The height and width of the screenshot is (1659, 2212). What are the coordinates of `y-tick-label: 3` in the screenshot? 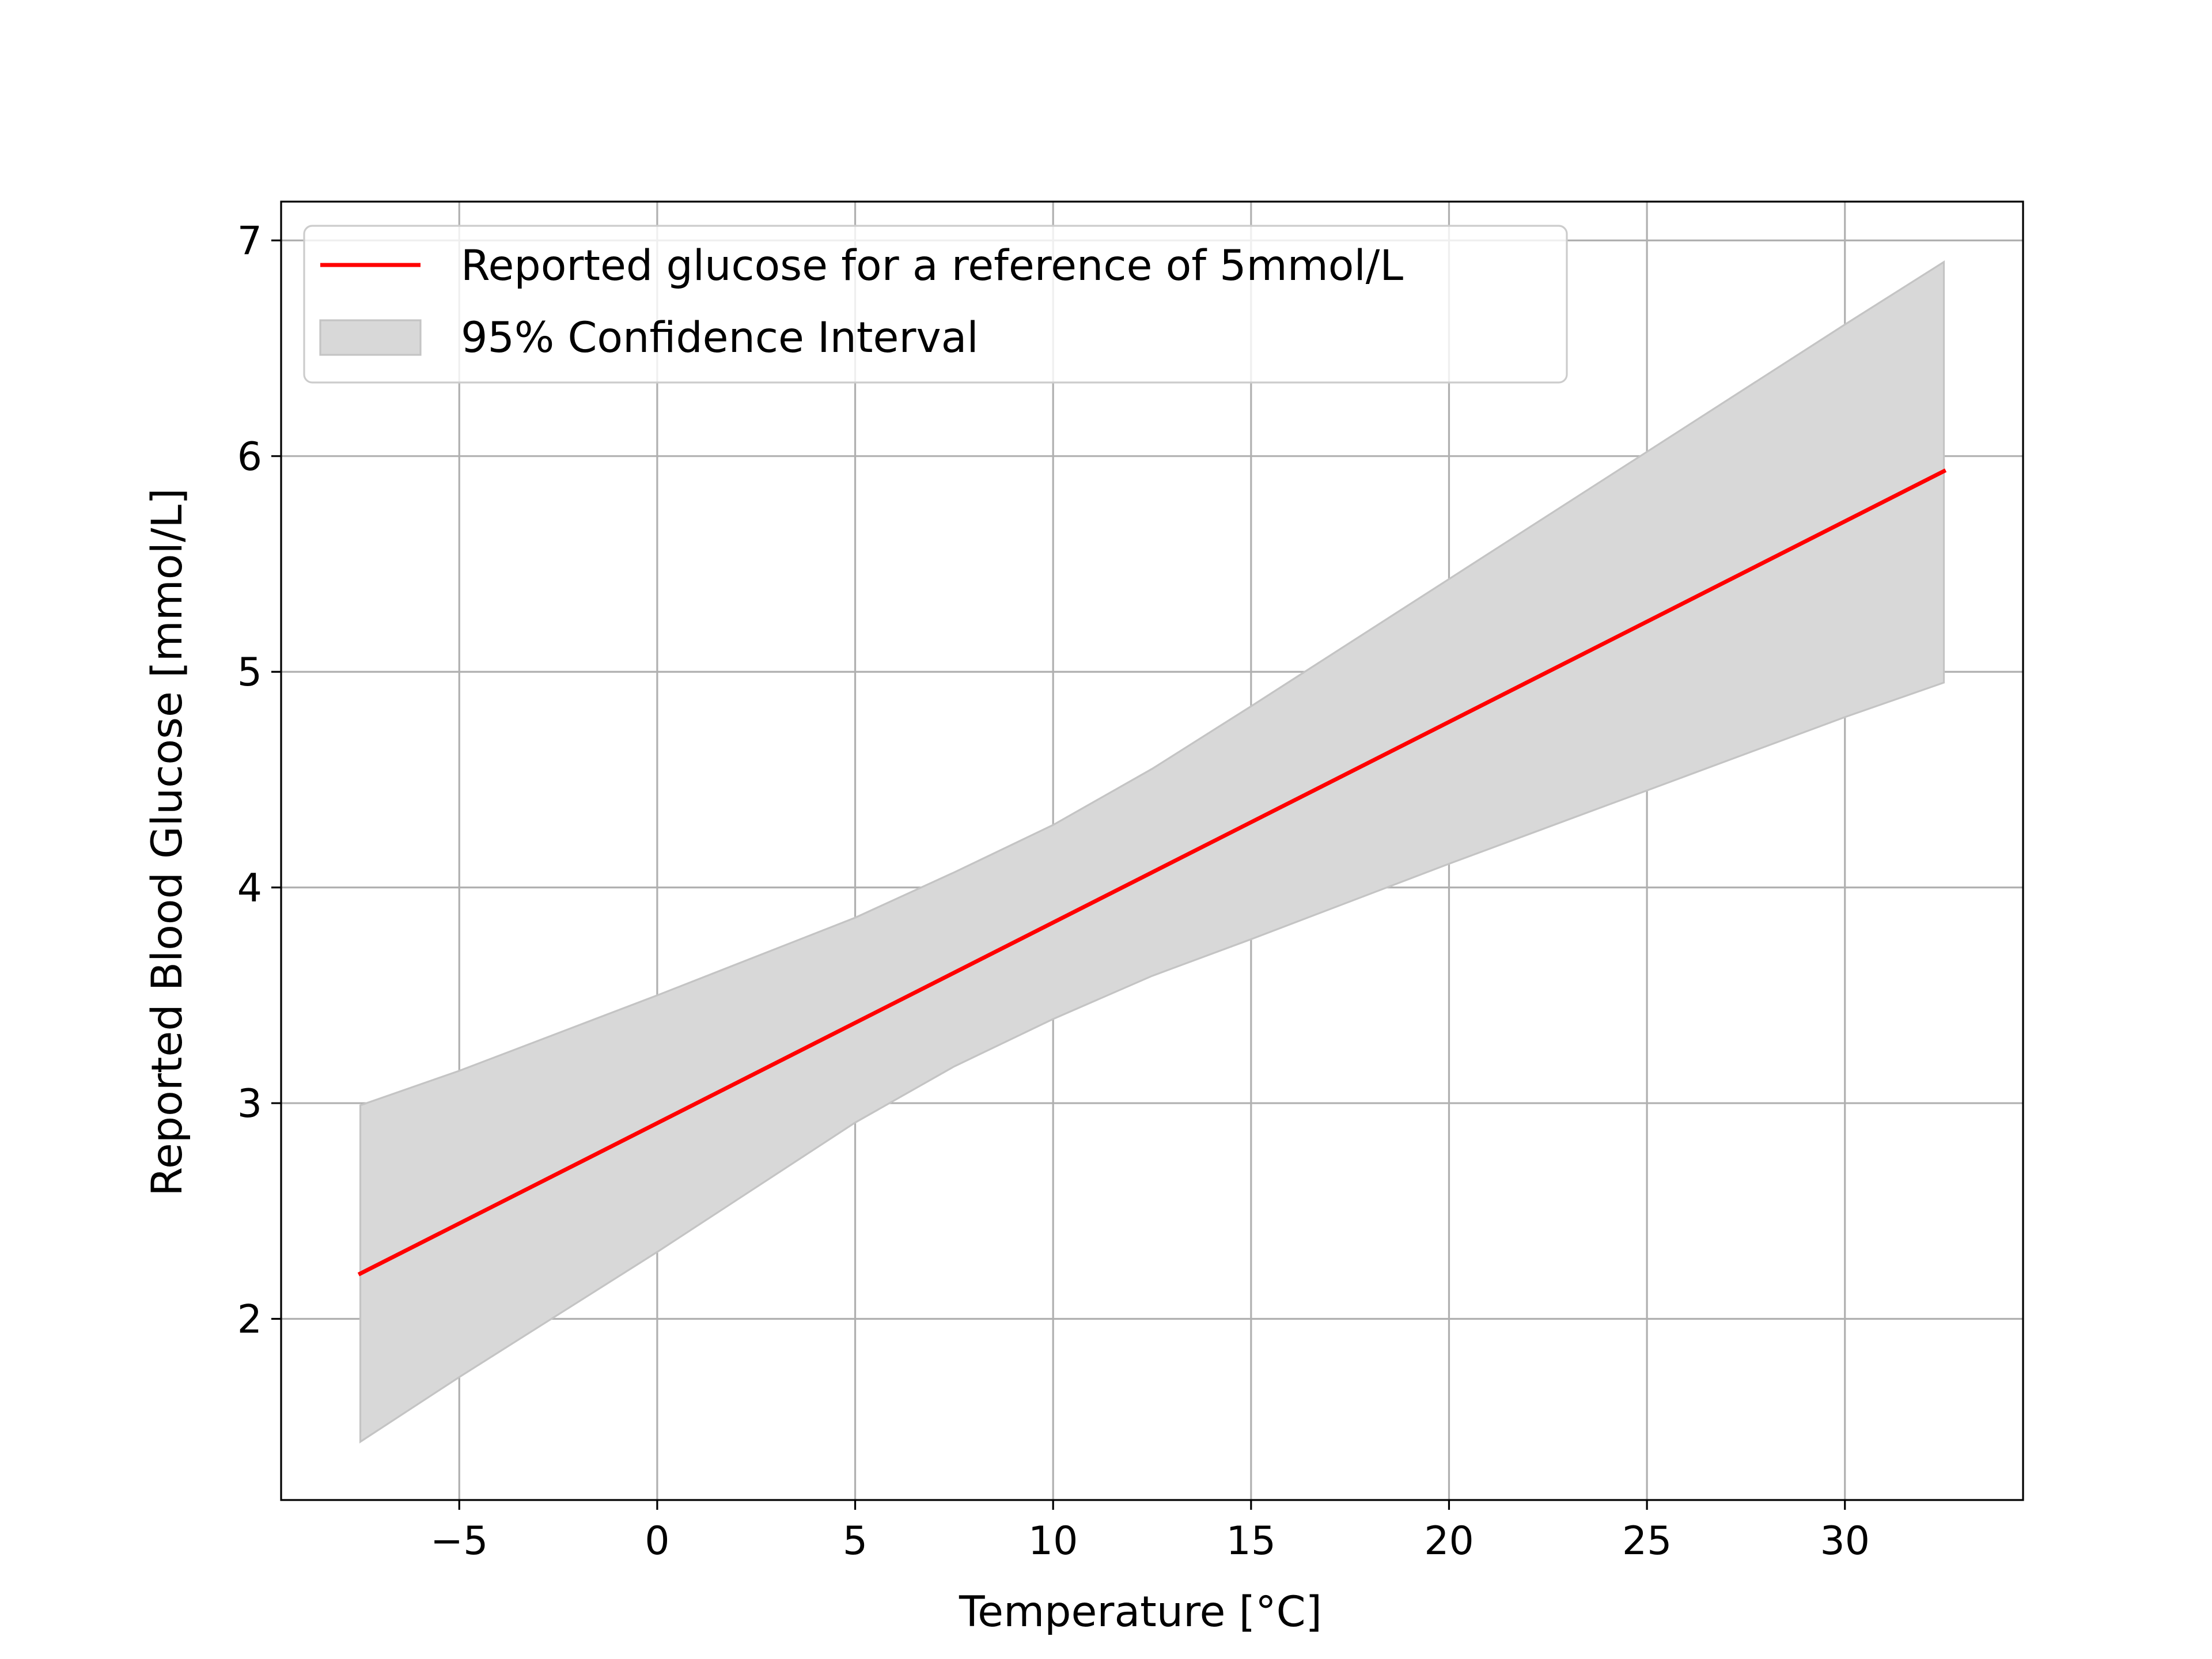 It's located at (249, 1104).